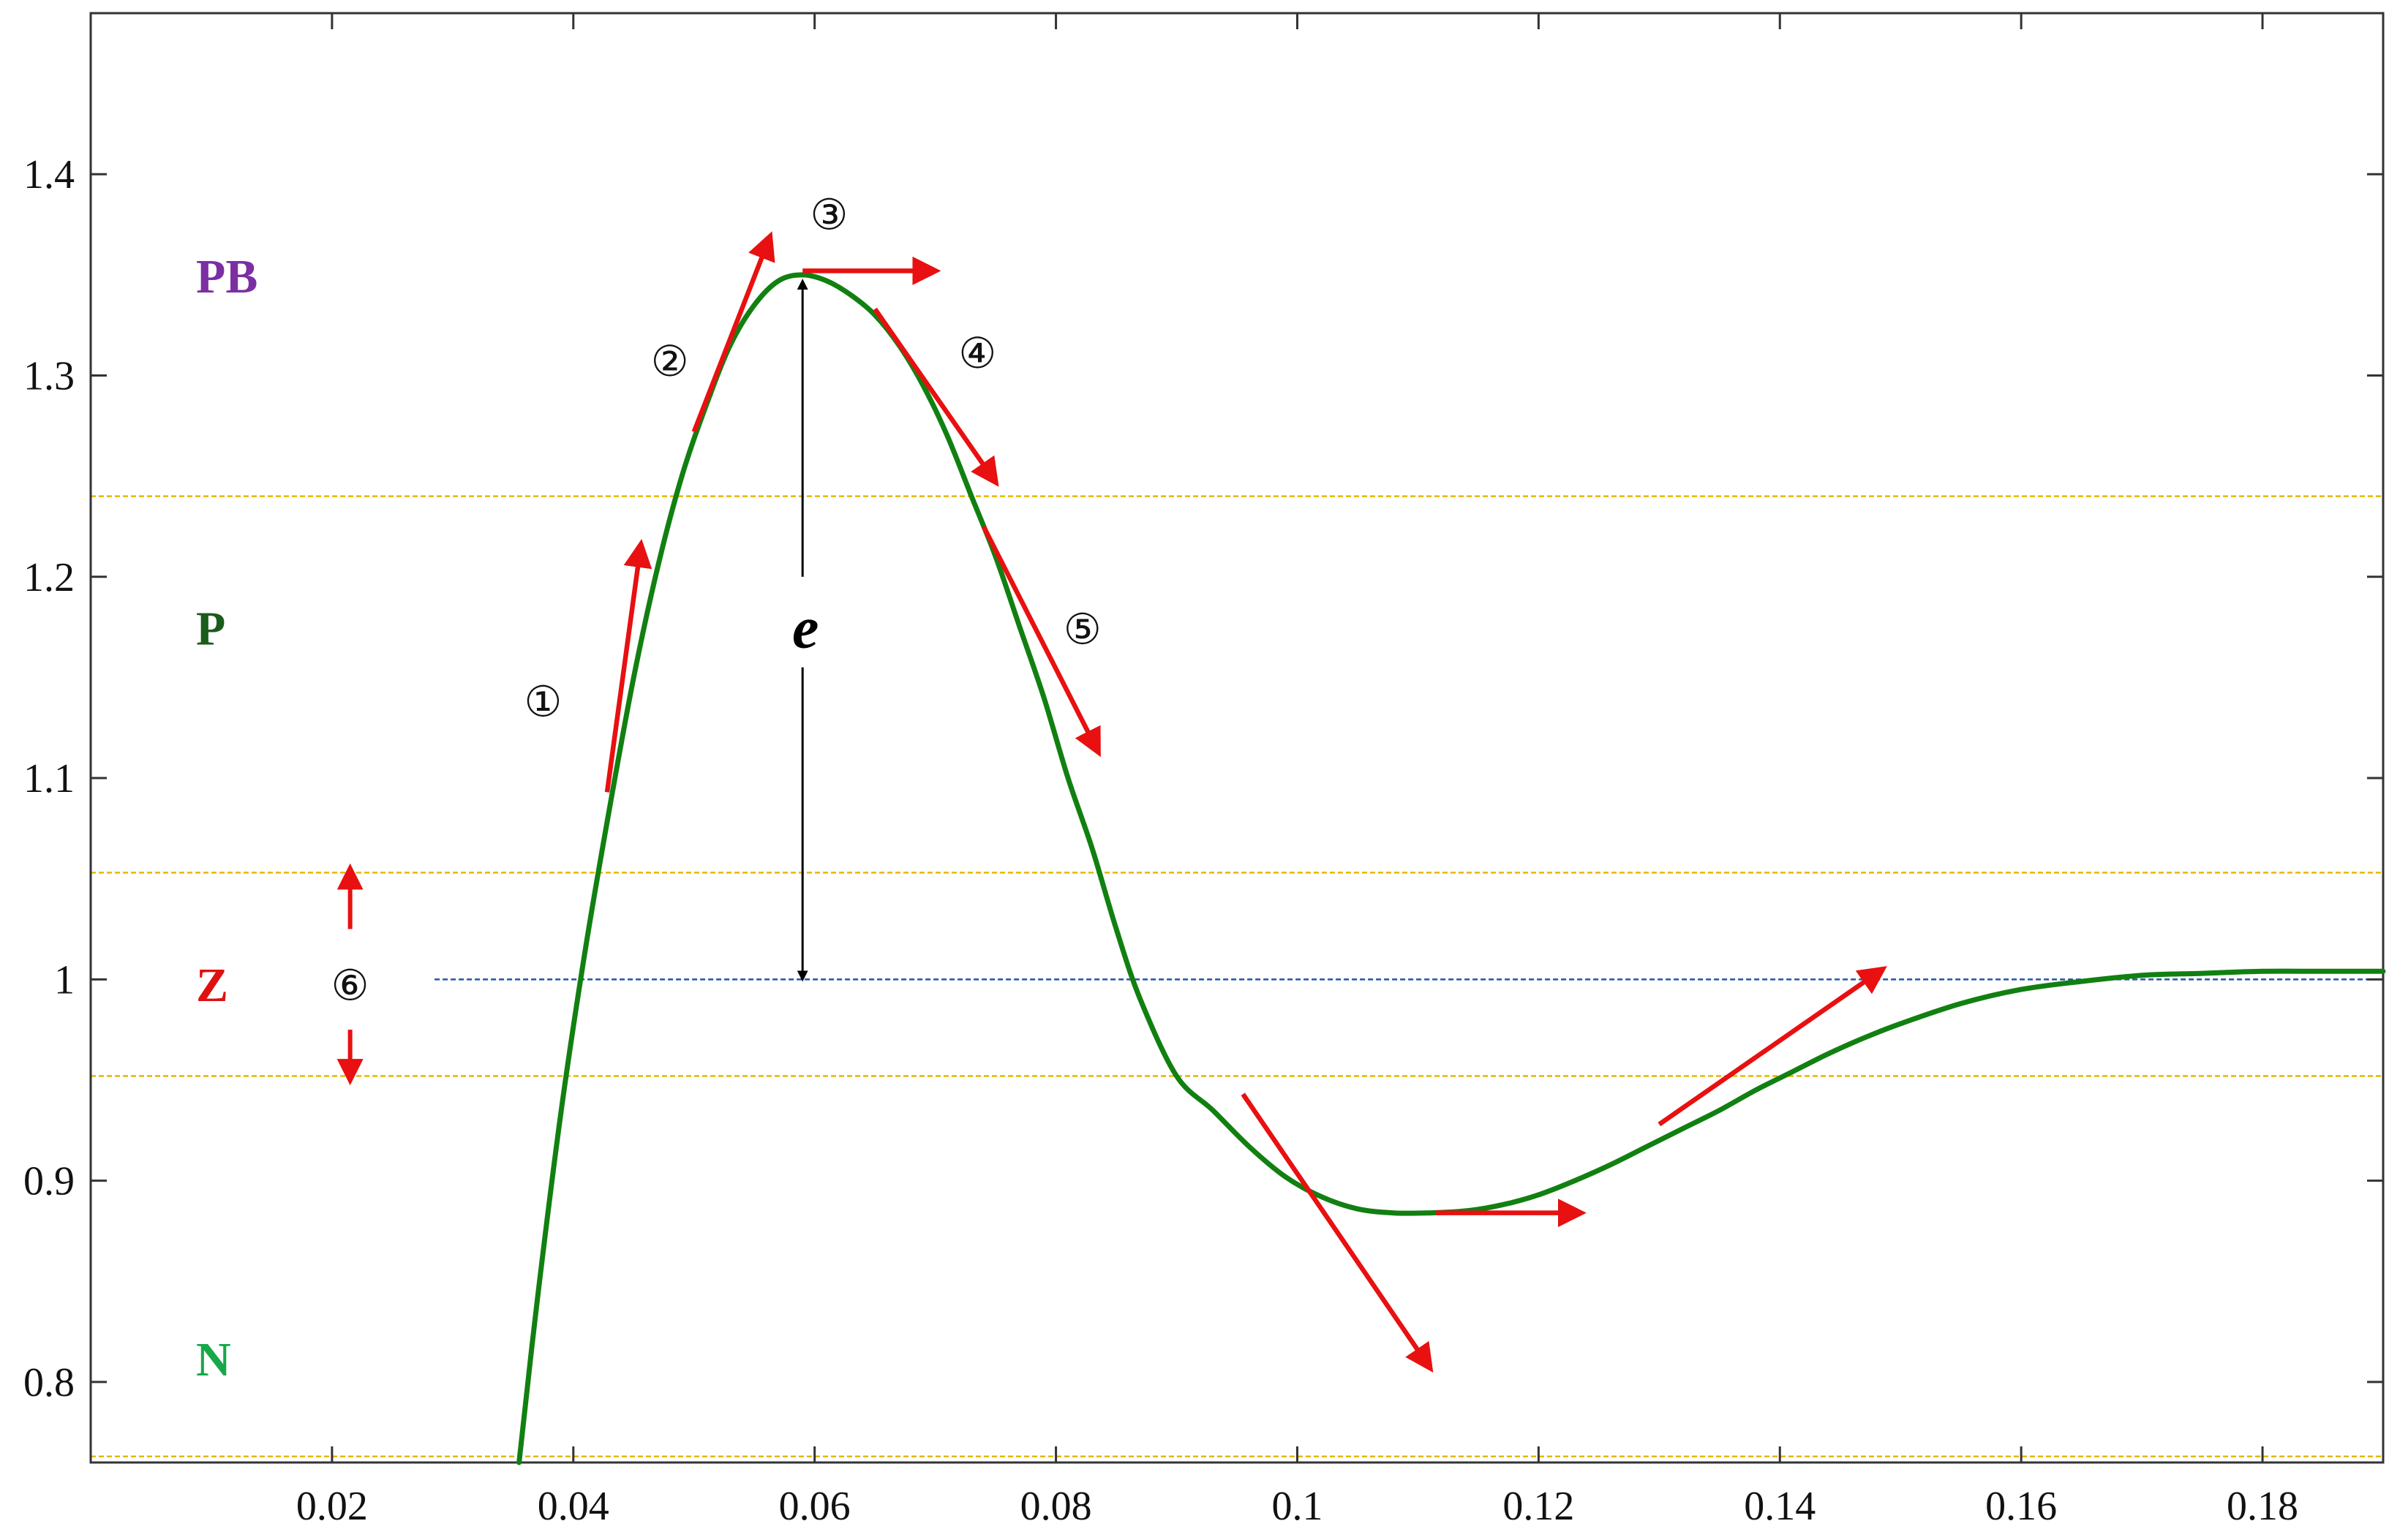 This screenshot has height=1540, width=2389. Describe the element at coordinates (977, 353) in the screenshot. I see `step-label: ④` at that location.